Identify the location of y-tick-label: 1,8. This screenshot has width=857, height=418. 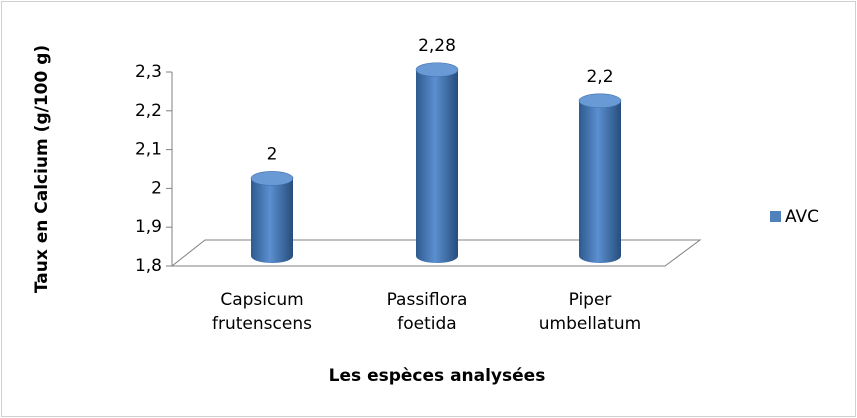
(148, 266).